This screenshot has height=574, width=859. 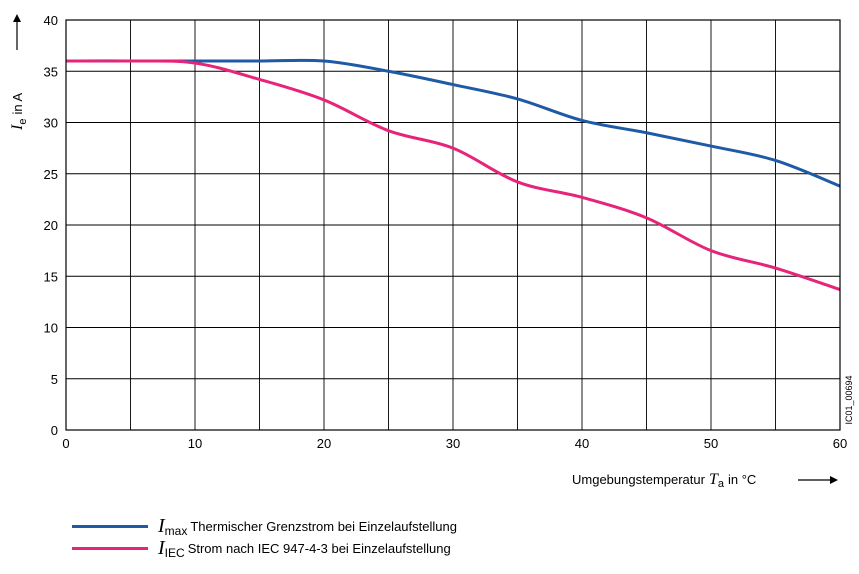 I want to click on legend-symbol-iiec: I, so click(x=161, y=548).